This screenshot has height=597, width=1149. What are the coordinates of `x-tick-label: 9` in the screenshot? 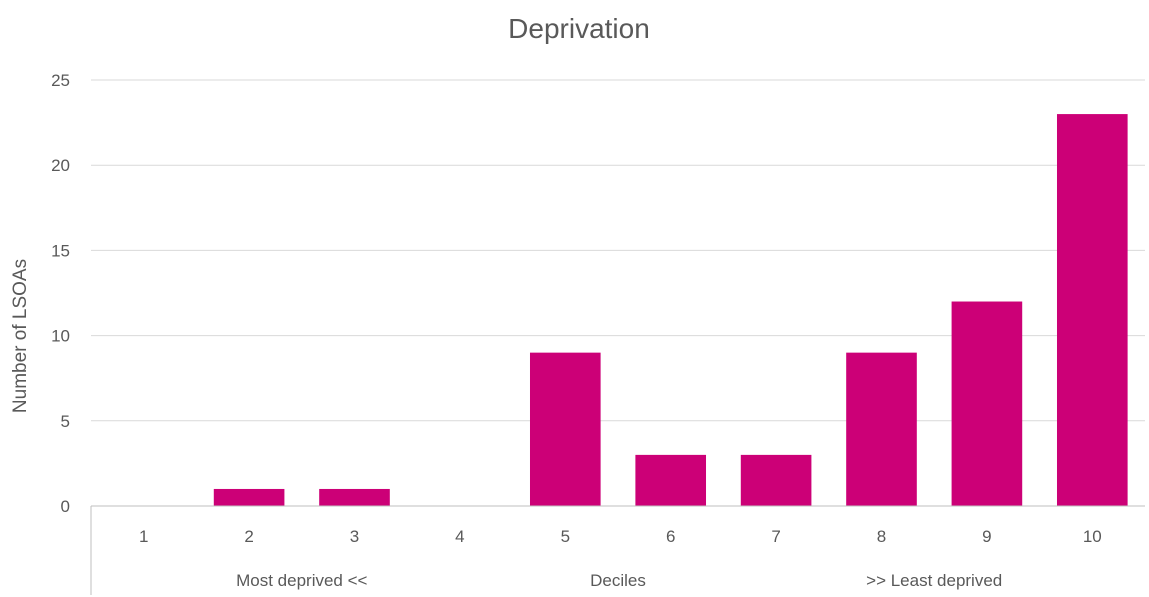 It's located at (986, 536).